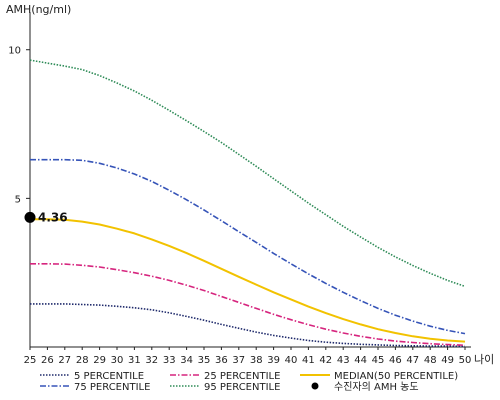 The width and height of the screenshot is (500, 400). Describe the element at coordinates (465, 360) in the screenshot. I see `x-tick-label: 50` at that location.